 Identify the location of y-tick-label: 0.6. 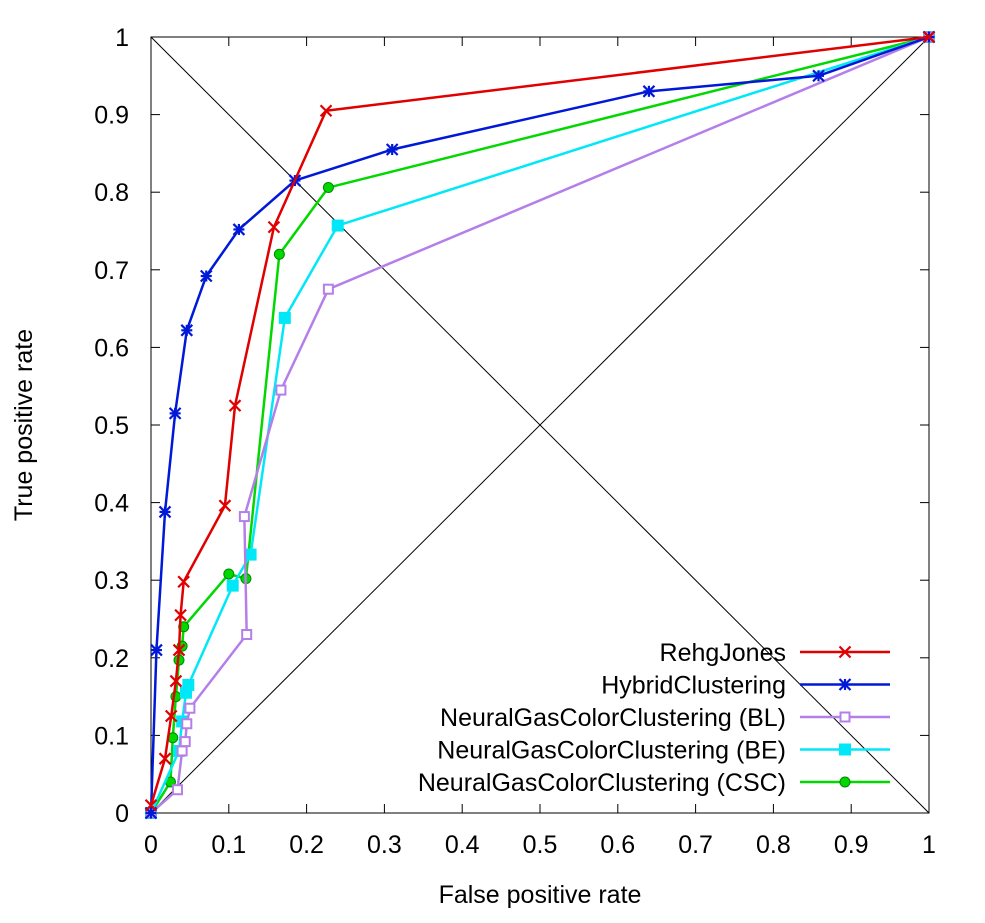
(111, 348).